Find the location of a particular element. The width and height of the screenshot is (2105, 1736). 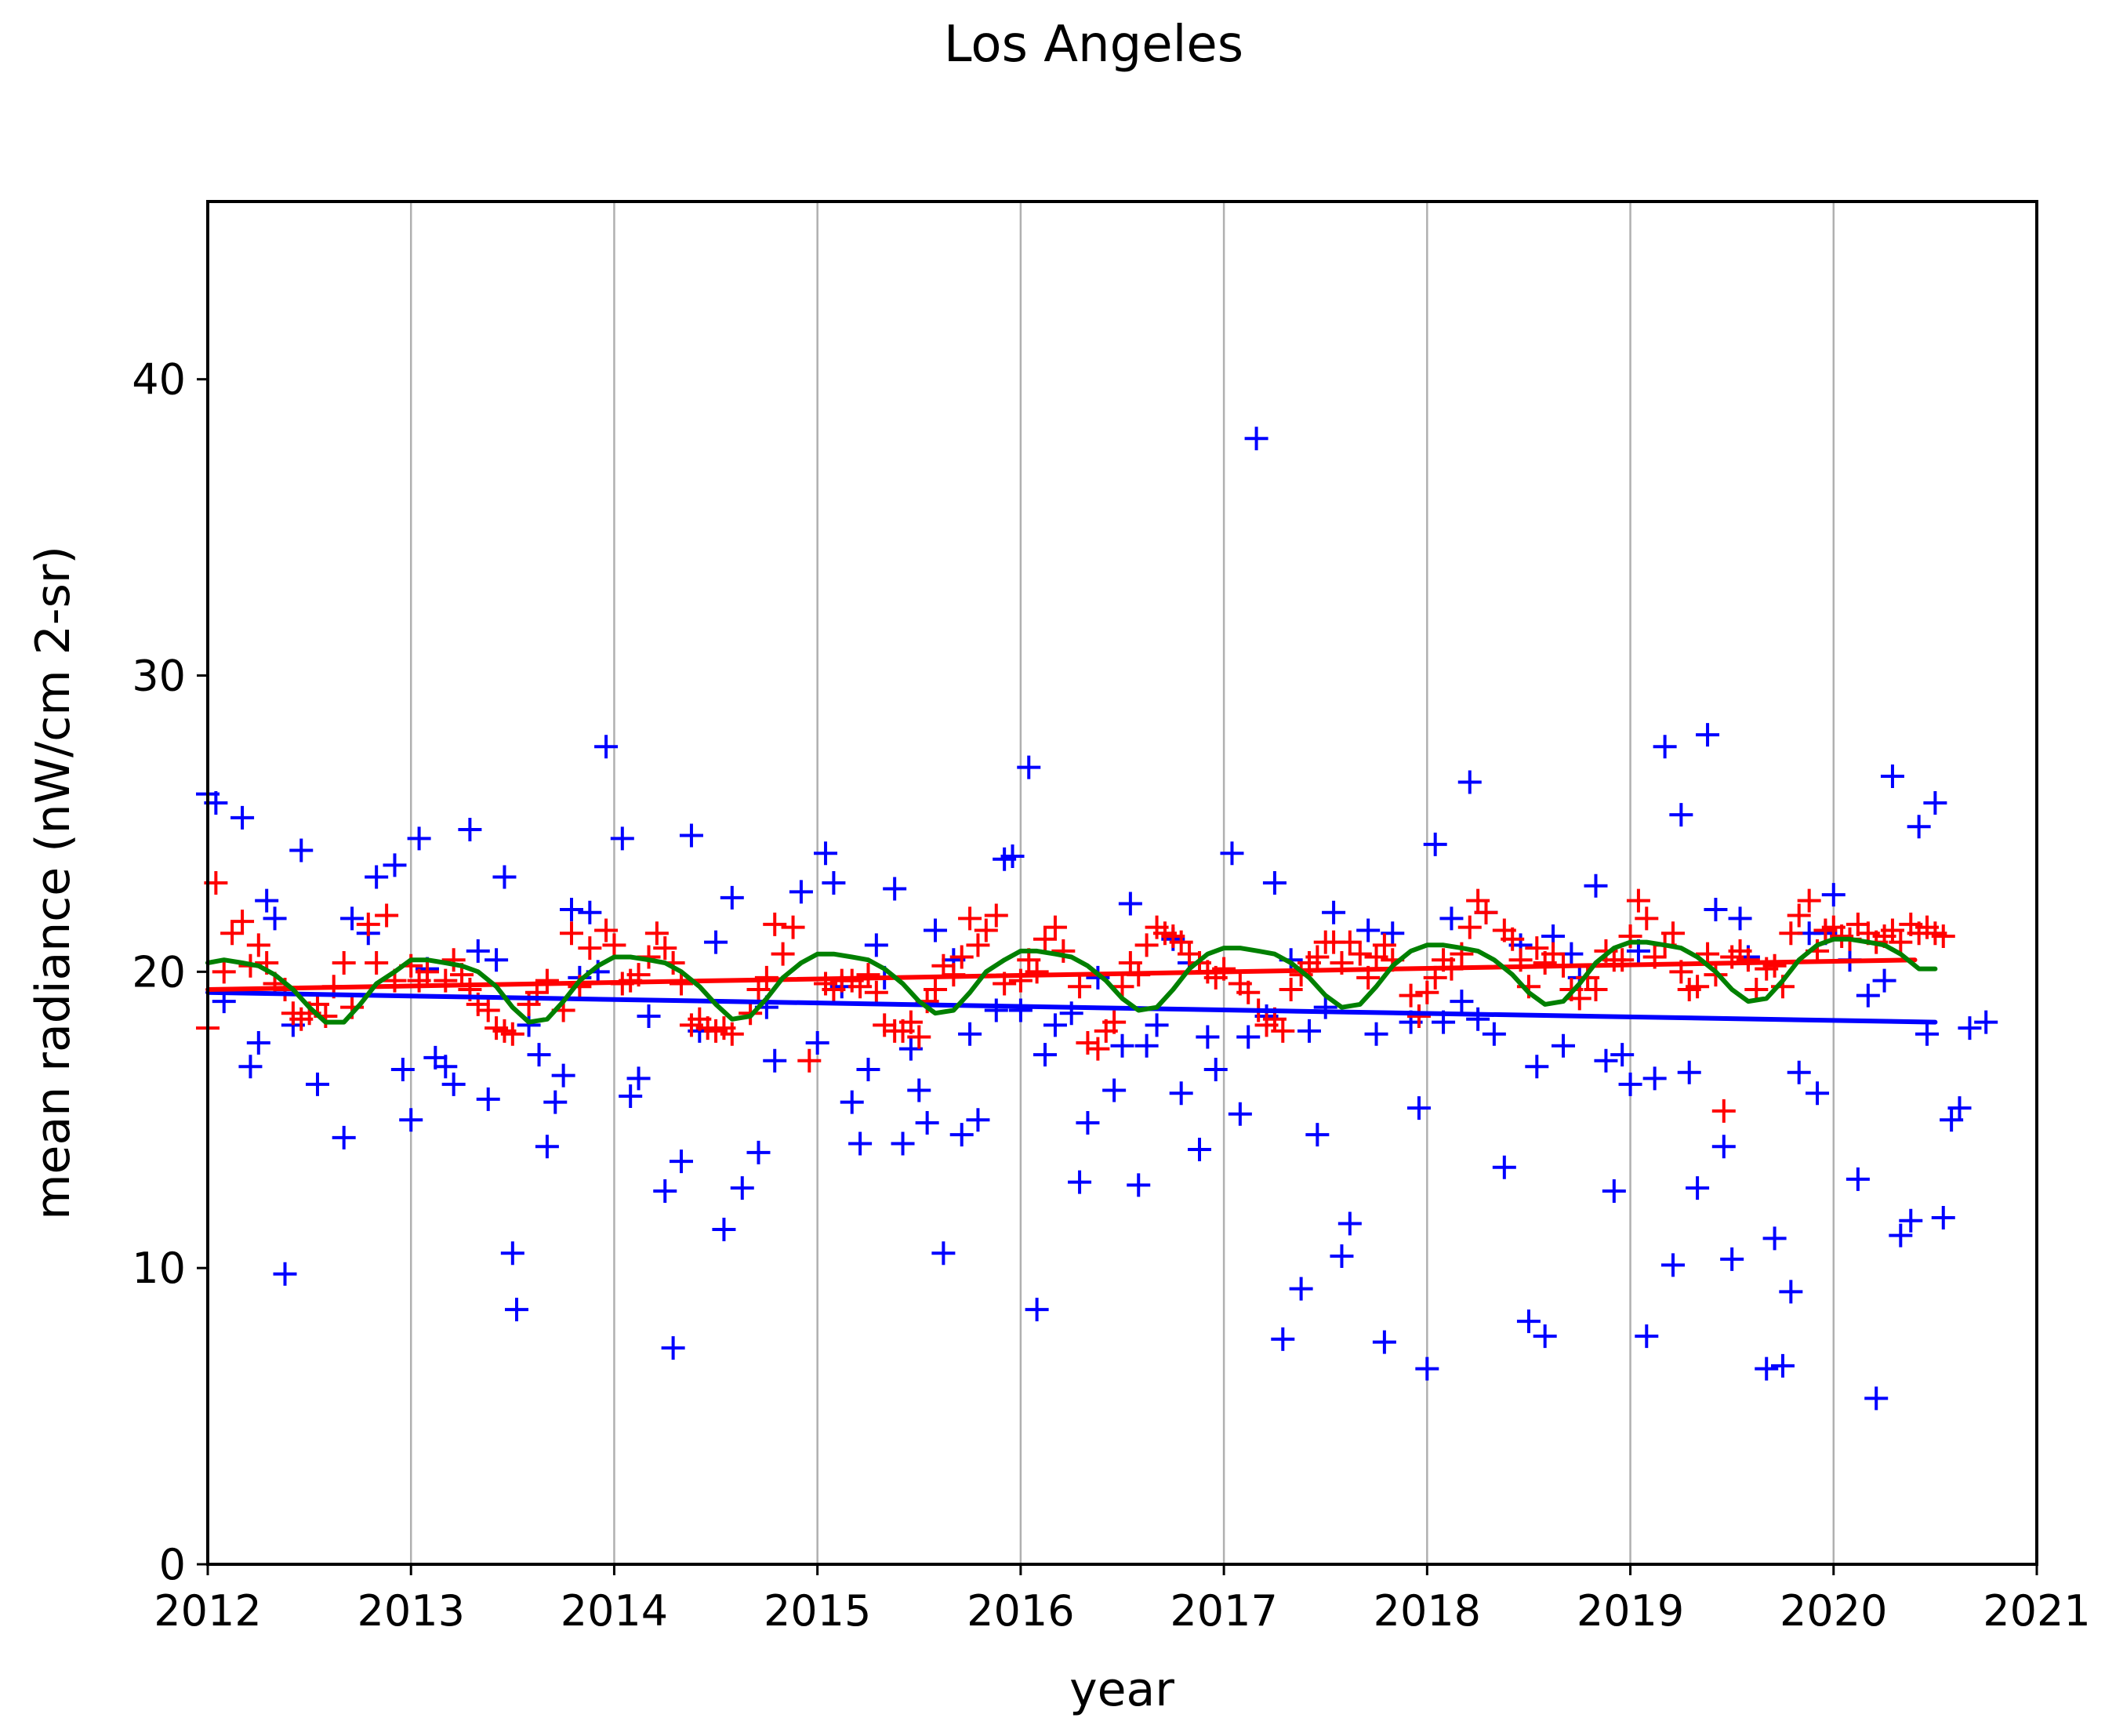

y-tick-label: 30 is located at coordinates (159, 676).